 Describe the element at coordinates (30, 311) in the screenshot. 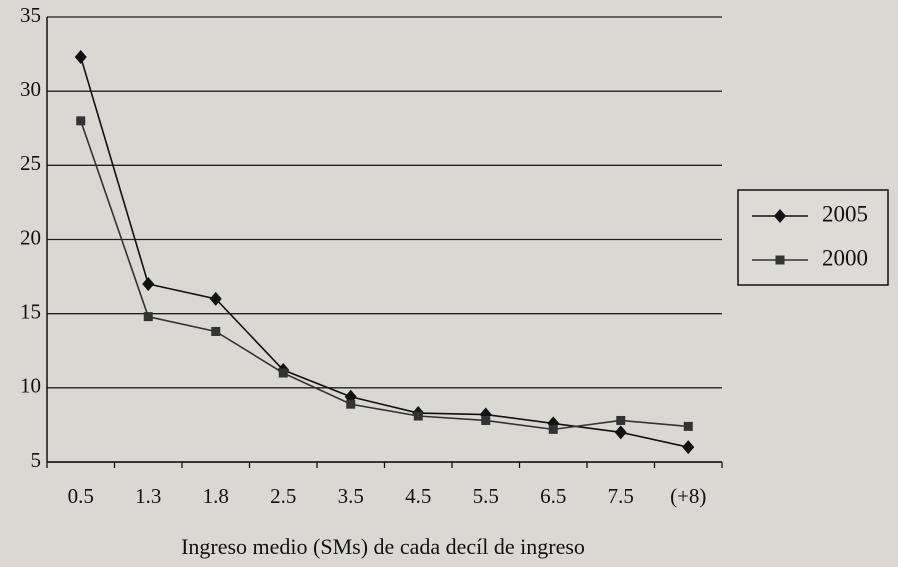

I see `y-tick-label: 15` at that location.